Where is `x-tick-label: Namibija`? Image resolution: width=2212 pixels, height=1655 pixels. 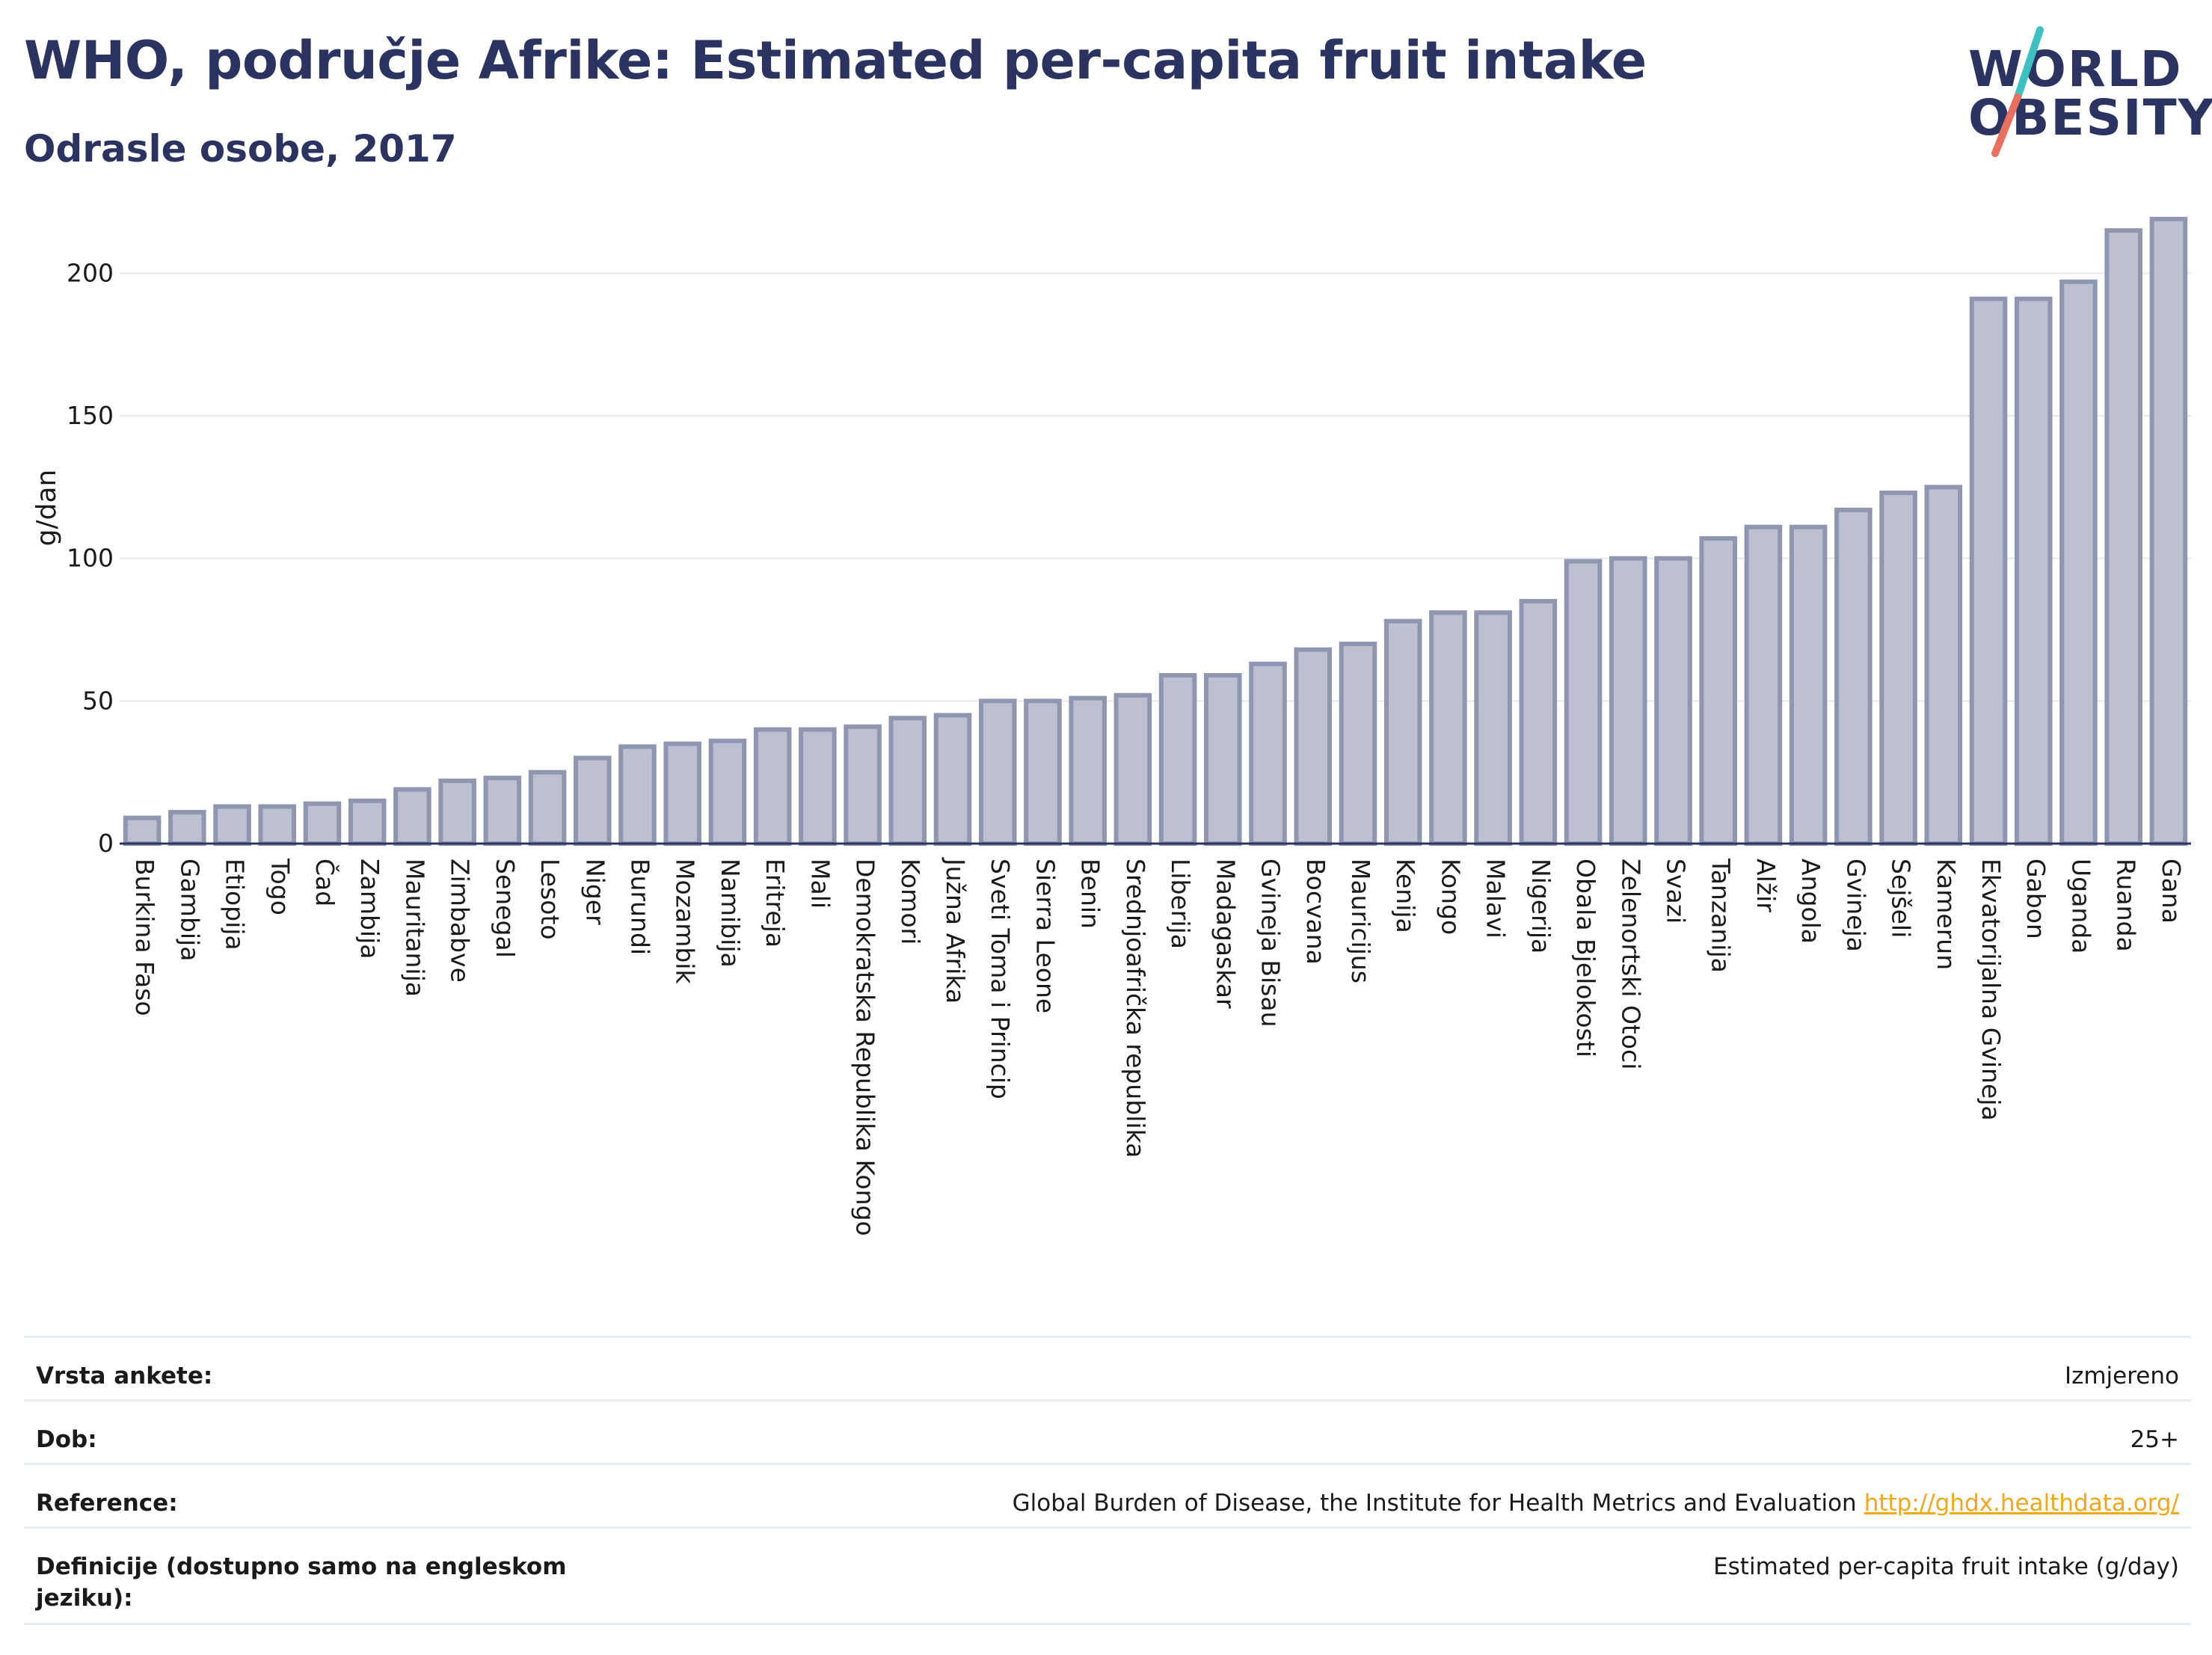 x-tick-label: Namibija is located at coordinates (730, 913).